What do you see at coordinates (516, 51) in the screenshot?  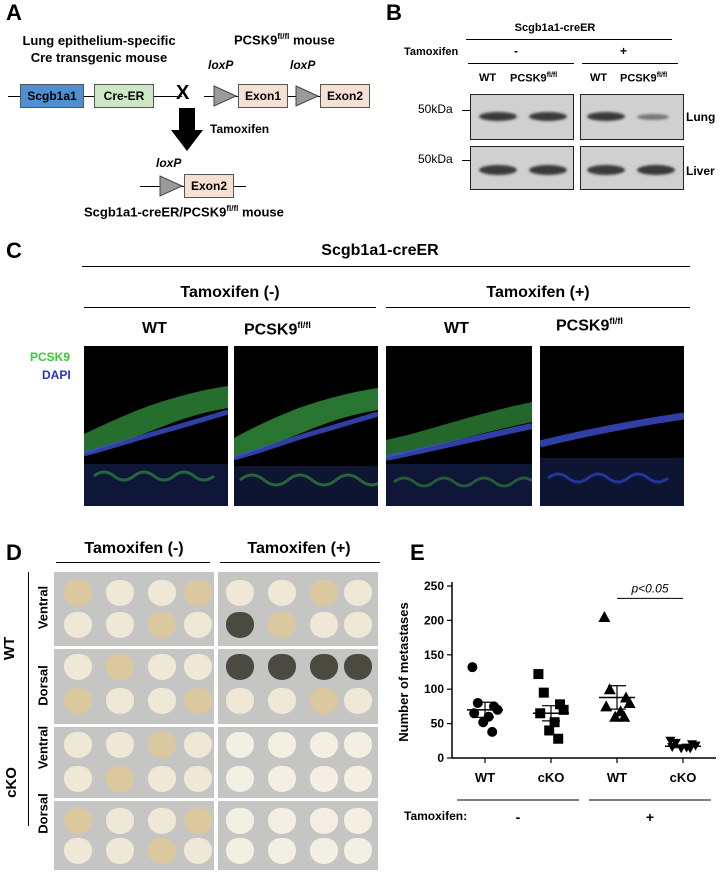 I see `blot-minus: -` at bounding box center [516, 51].